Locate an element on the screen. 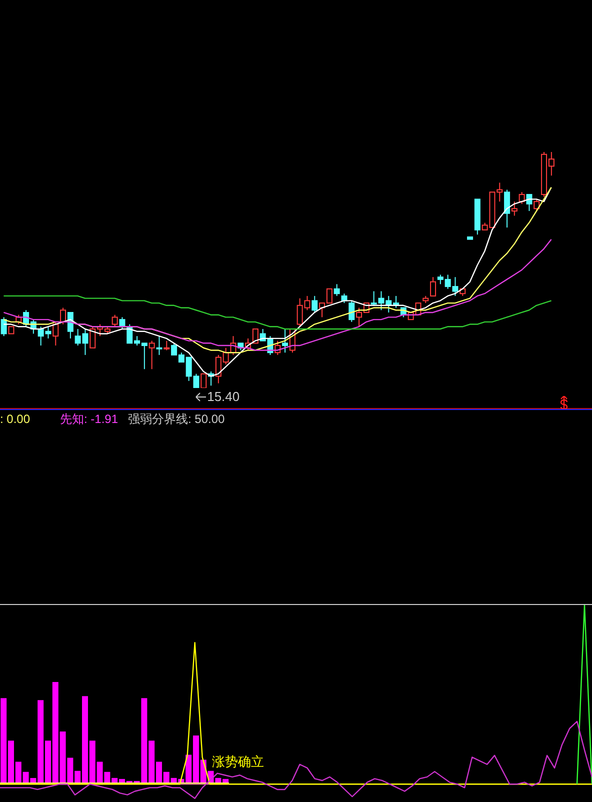 The height and width of the screenshot is (802, 592). text: 先知: -1.91 is located at coordinates (89, 419).